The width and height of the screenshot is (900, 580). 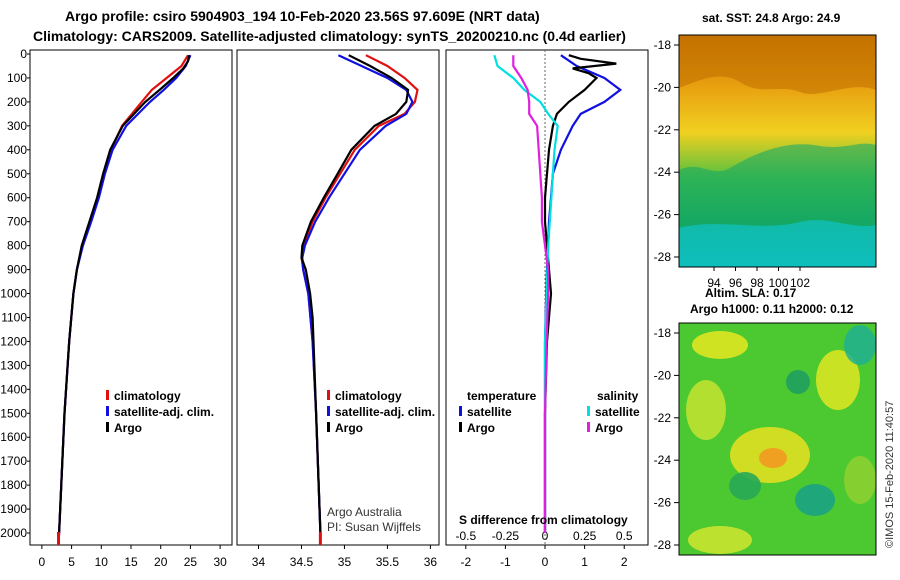 What do you see at coordinates (736, 283) in the screenshot?
I see `lon-tick-label: 96` at bounding box center [736, 283].